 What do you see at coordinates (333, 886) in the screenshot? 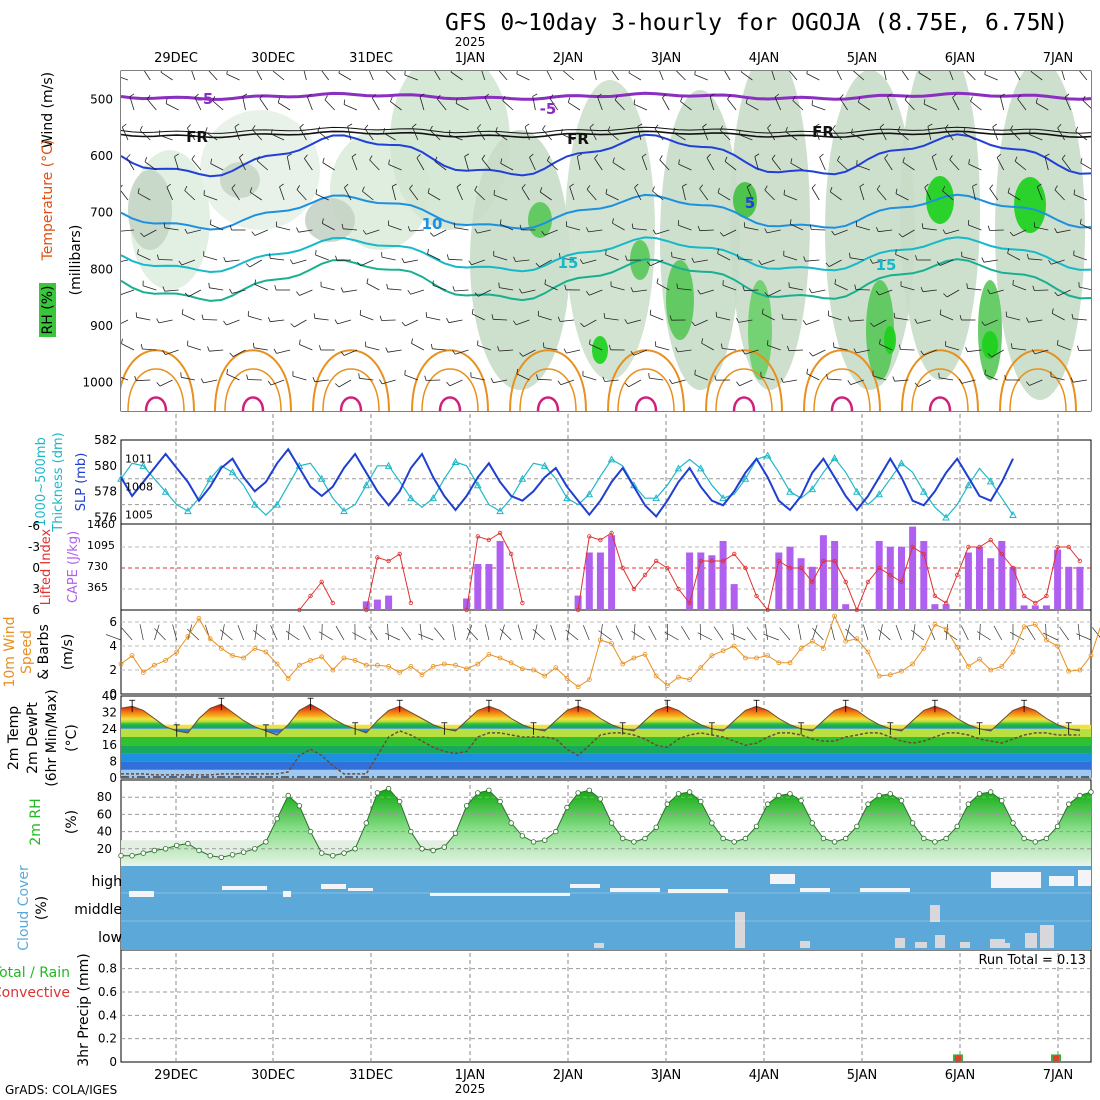
I see `cloud-high-gap` at bounding box center [333, 886].